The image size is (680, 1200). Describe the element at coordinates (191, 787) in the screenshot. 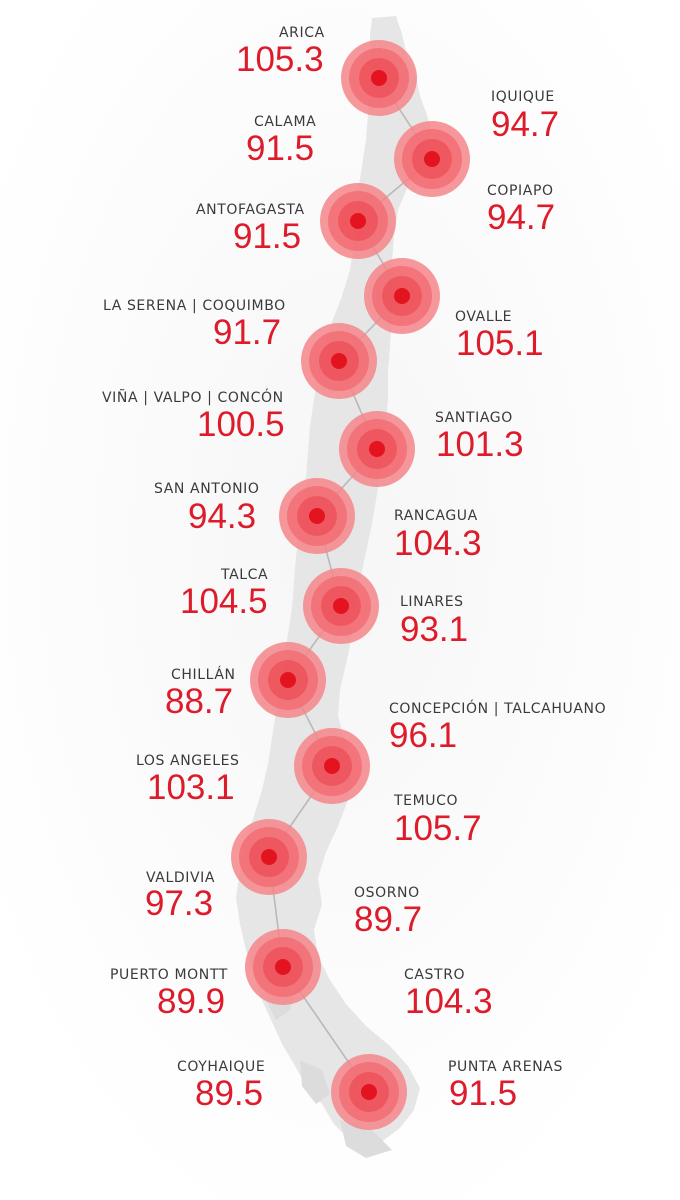

I see `location-value: 103.1` at that location.